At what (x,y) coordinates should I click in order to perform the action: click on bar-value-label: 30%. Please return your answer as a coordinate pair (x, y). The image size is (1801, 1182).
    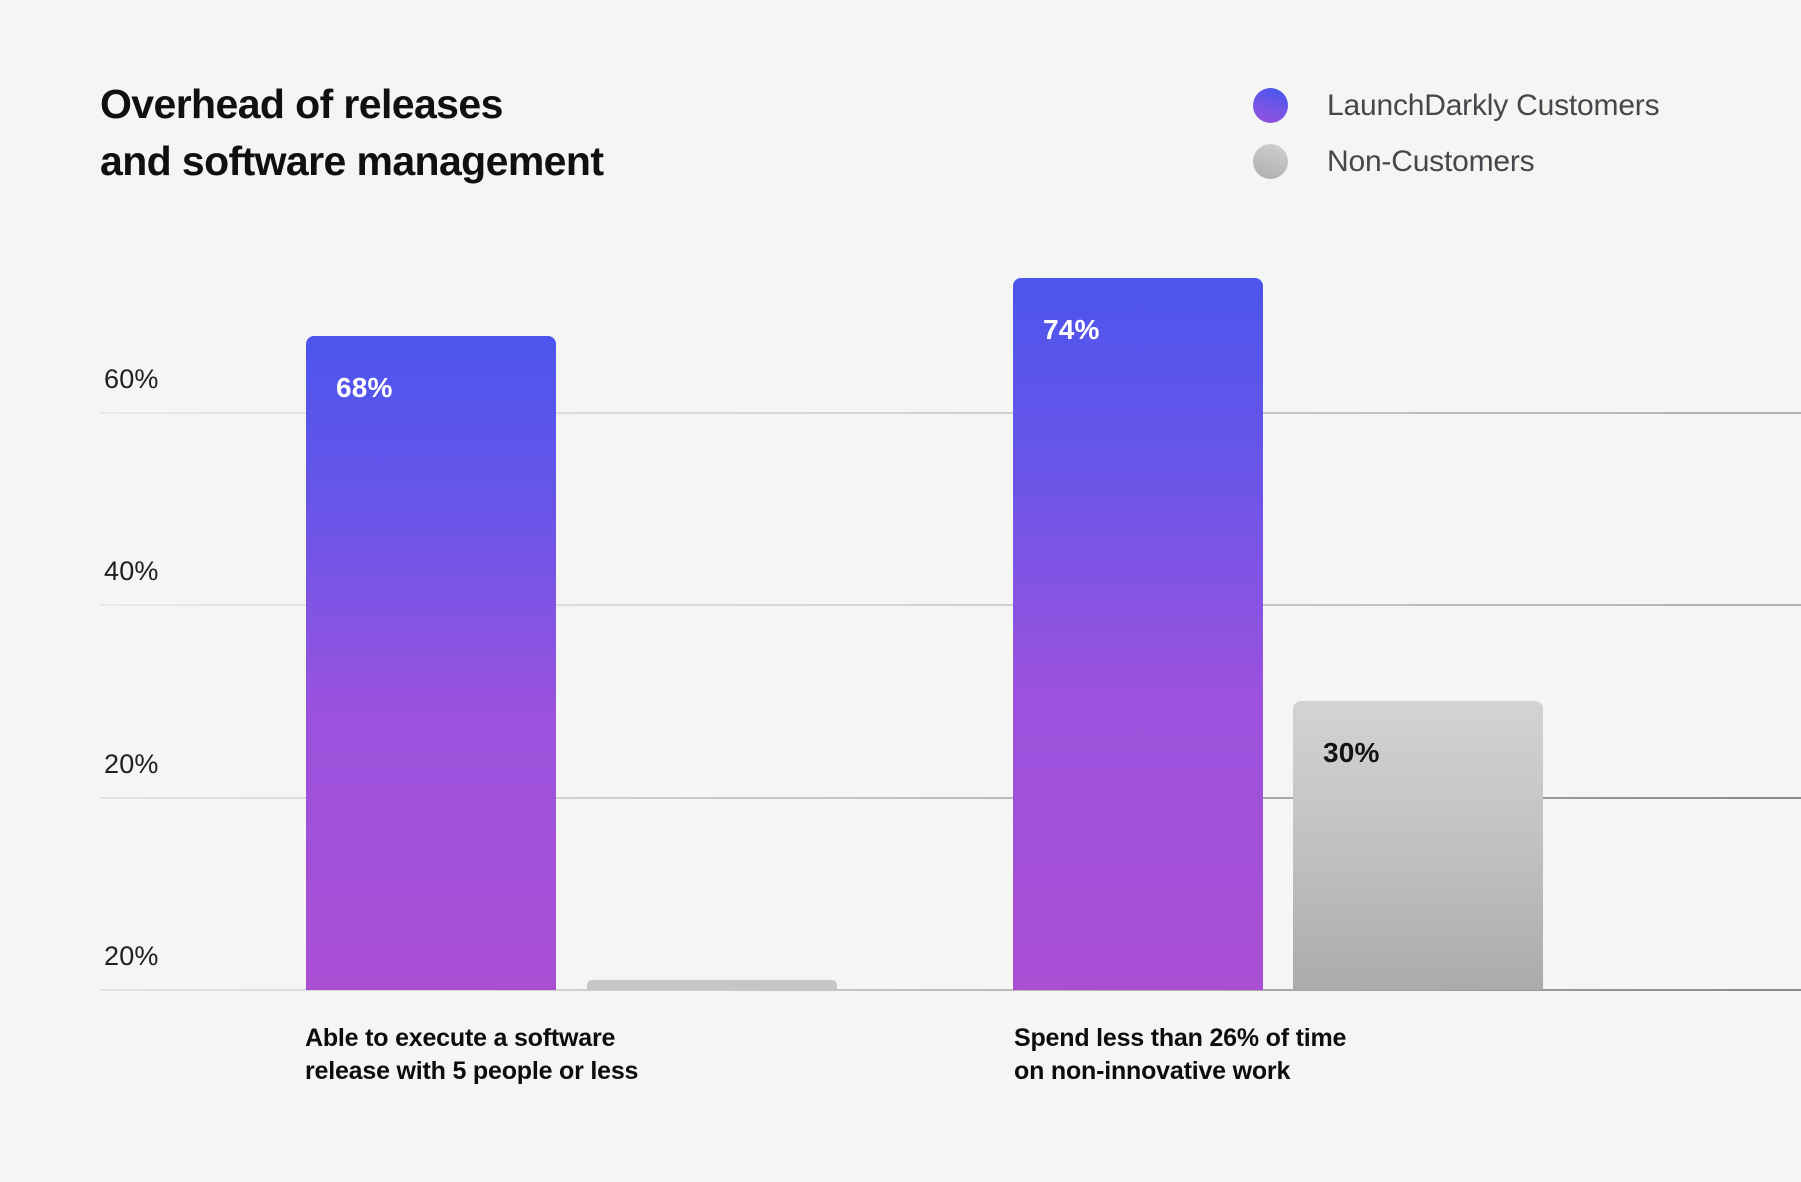
    Looking at the image, I should click on (1351, 752).